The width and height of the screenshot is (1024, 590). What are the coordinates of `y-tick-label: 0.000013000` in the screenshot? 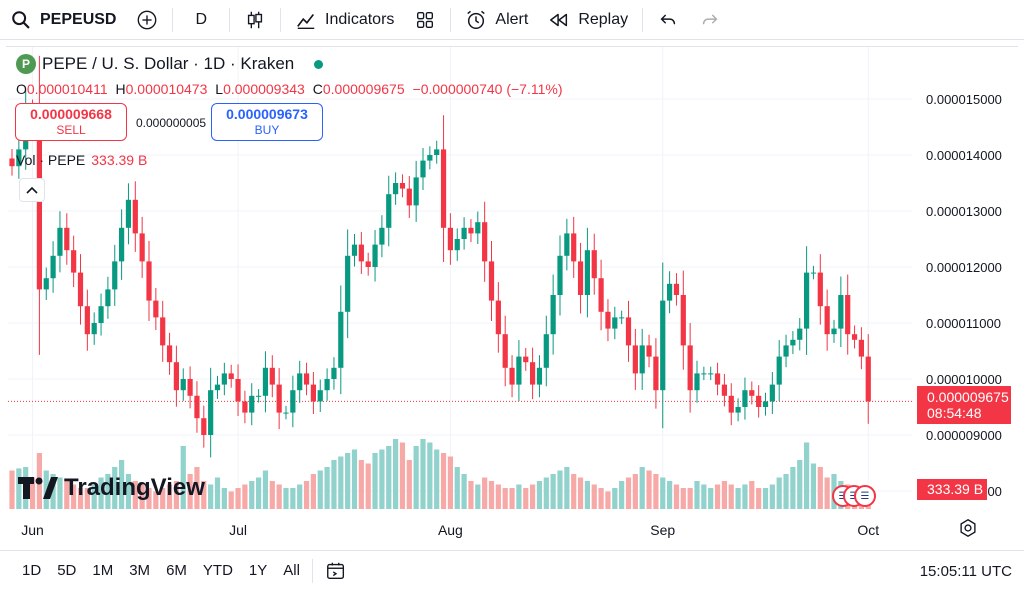 It's located at (964, 211).